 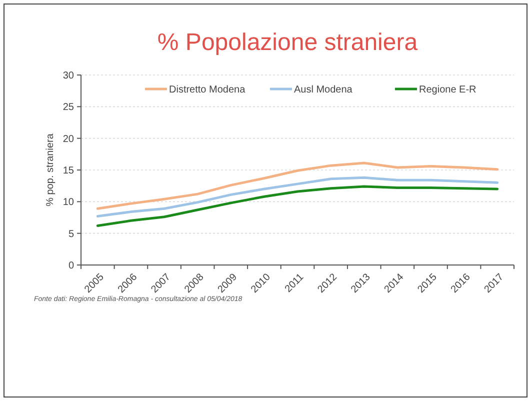 What do you see at coordinates (323, 90) in the screenshot?
I see `legend-label: Ausl Modena` at bounding box center [323, 90].